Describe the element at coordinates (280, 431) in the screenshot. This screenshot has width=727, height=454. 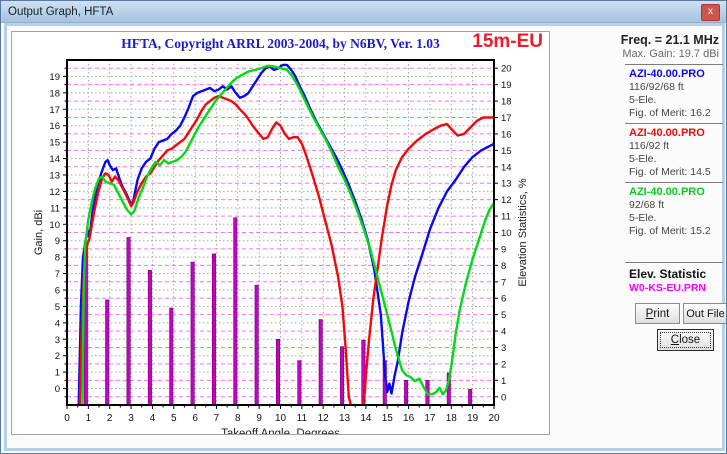
I see `x-axis-title: Takeoff Angle, Degrees` at that location.